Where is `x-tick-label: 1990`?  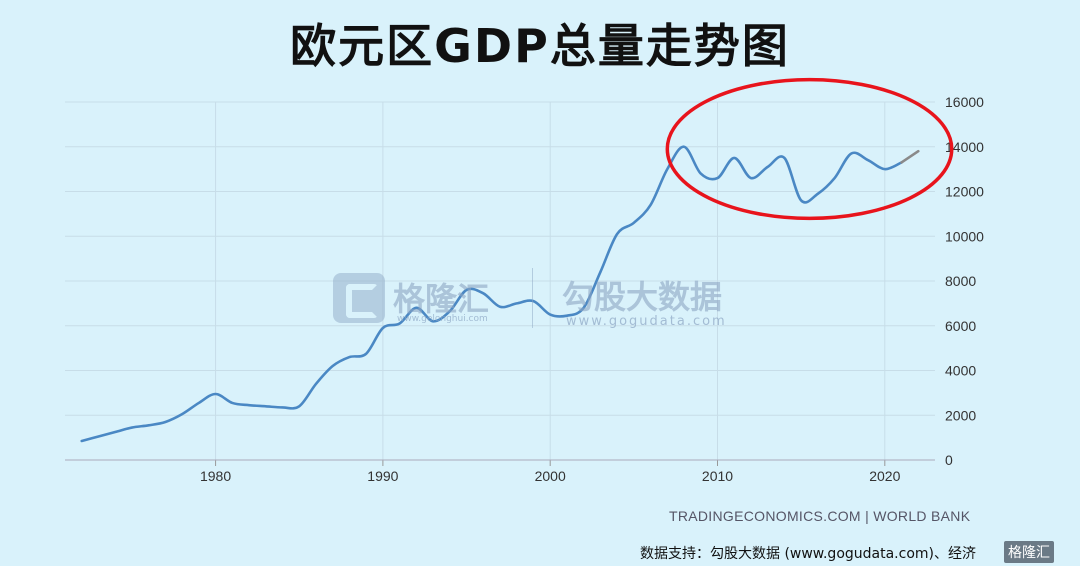 x-tick-label: 1990 is located at coordinates (382, 476).